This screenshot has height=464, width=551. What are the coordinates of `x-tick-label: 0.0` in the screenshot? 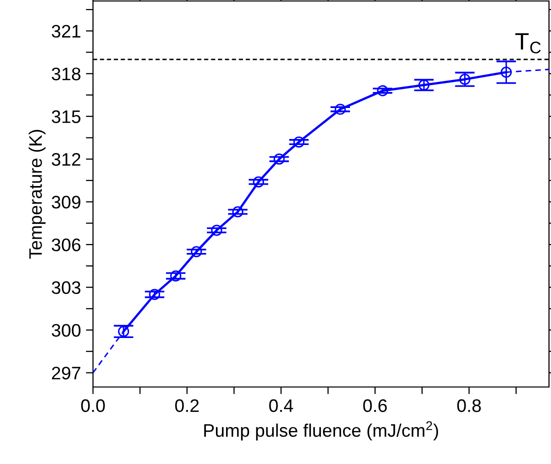 It's located at (93, 405).